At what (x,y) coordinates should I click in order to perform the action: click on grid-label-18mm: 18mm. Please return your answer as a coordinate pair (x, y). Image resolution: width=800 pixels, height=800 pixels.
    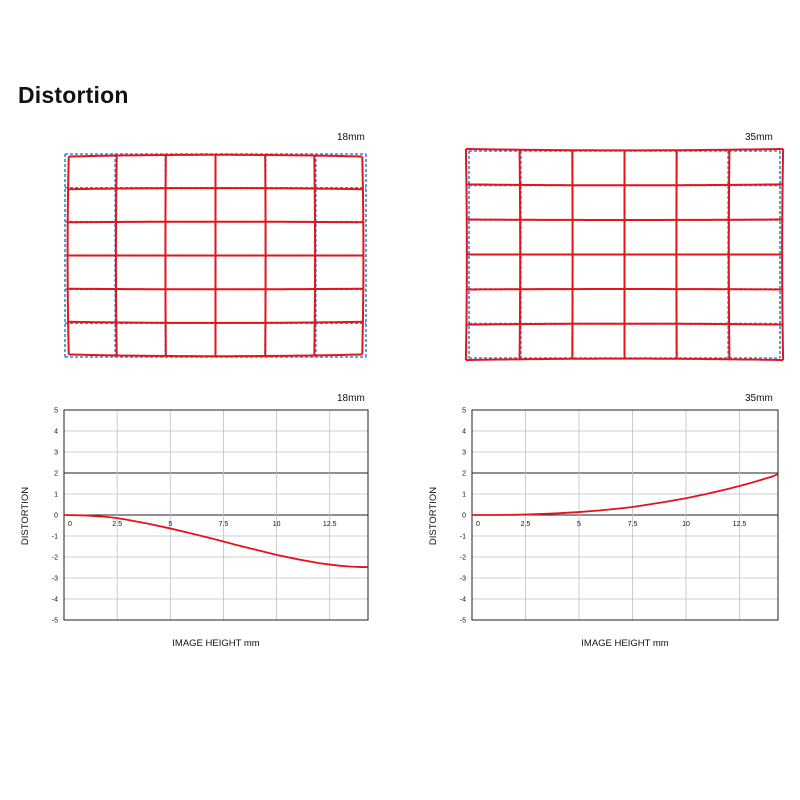
    Looking at the image, I should click on (351, 137).